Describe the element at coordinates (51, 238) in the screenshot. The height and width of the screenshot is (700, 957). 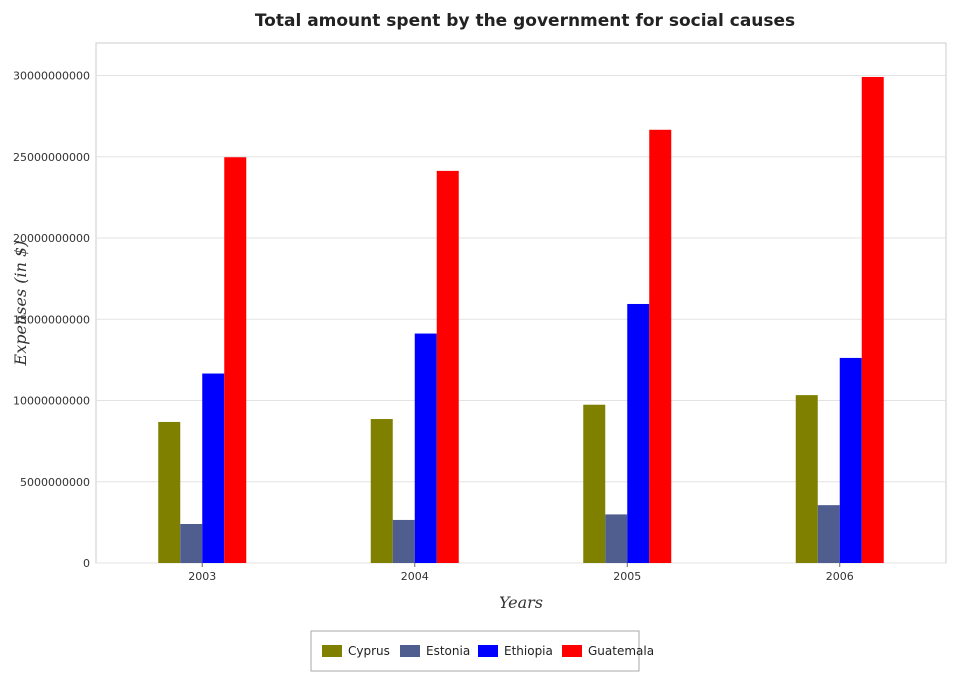
I see `y-tick-label: 20000000000` at that location.